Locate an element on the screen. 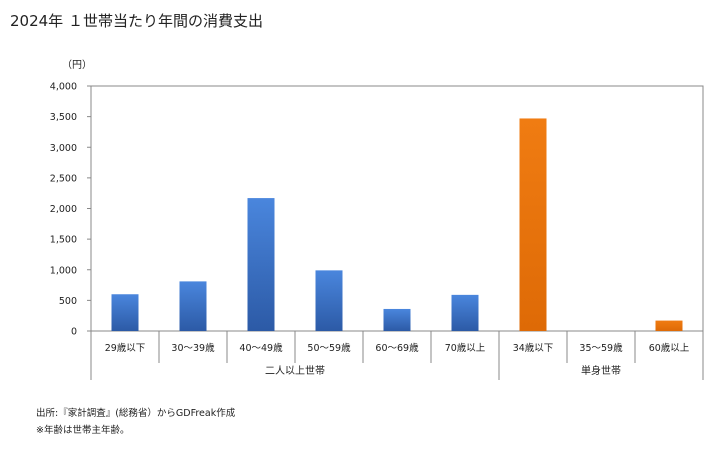 The height and width of the screenshot is (450, 728). y-axis-unit-label: （円） is located at coordinates (77, 65).